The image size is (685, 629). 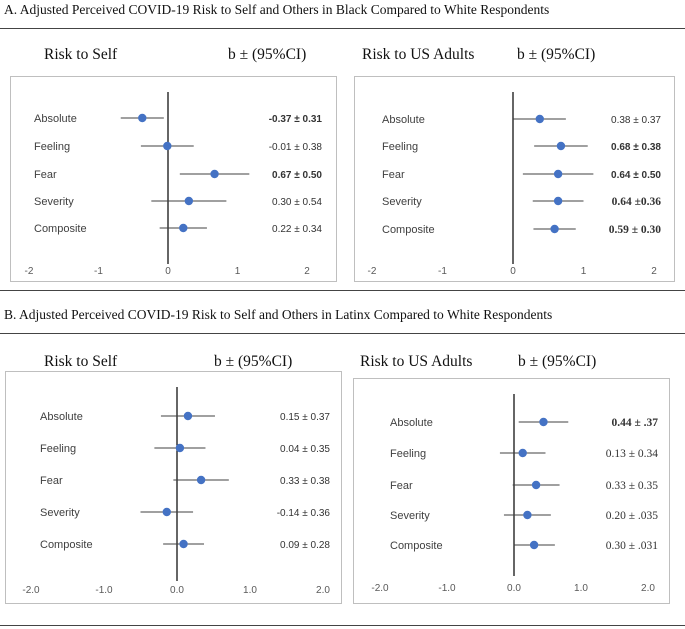 I want to click on section-a-bottom-rule, so click(x=342, y=290).